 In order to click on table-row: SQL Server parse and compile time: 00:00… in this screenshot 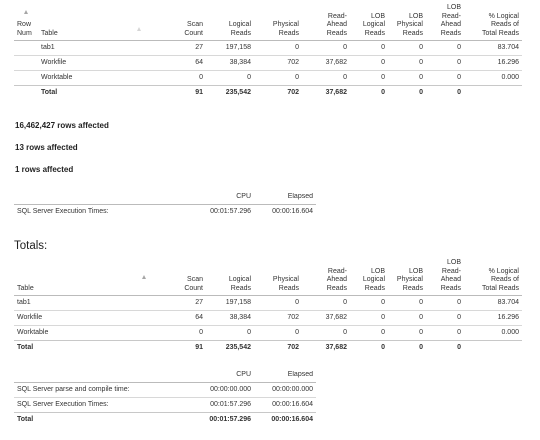, I will do `click(165, 389)`.